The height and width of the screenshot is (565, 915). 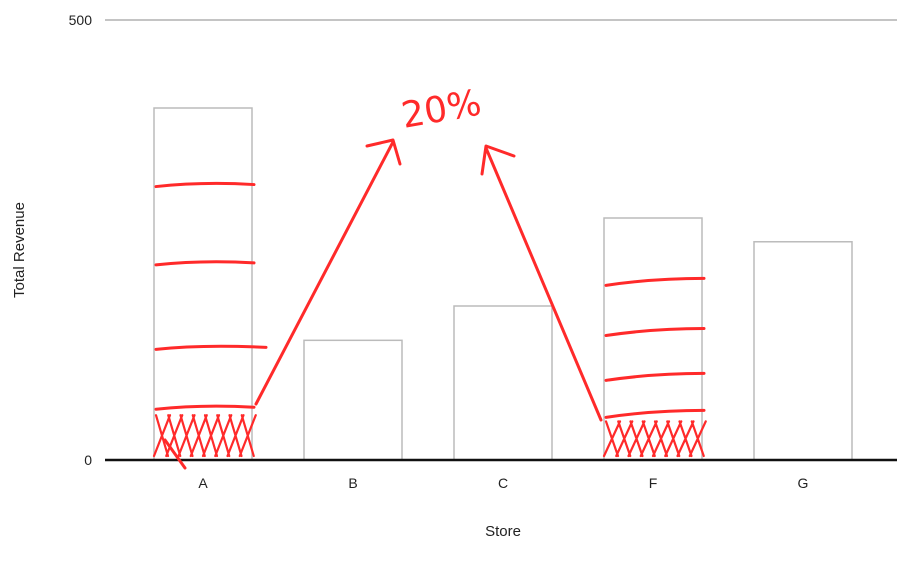 I want to click on arrow-left-tail-hook, so click(x=175, y=454).